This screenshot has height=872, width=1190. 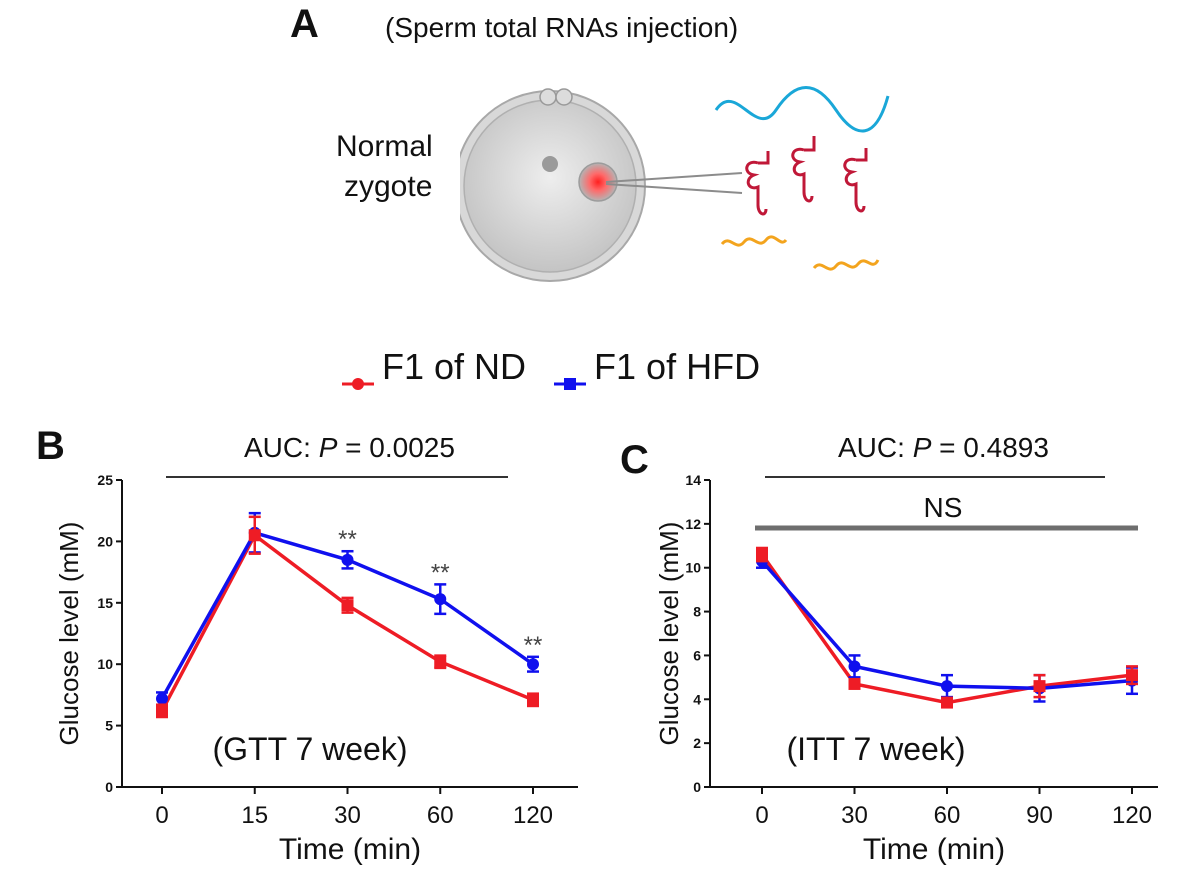 What do you see at coordinates (697, 655) in the screenshot?
I see `chart-c-ytick-label: 6` at bounding box center [697, 655].